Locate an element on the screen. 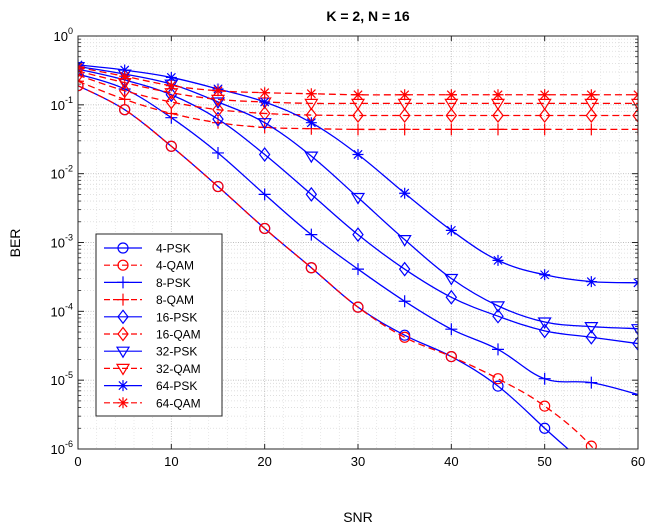 This screenshot has height=528, width=657. y-tick-exponent: -4 is located at coordinates (69, 306).